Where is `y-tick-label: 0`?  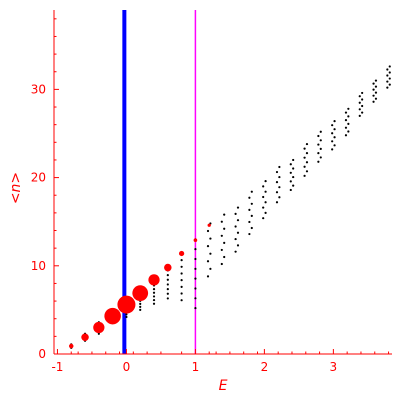
y-tick-label: 0 is located at coordinates (42, 354).